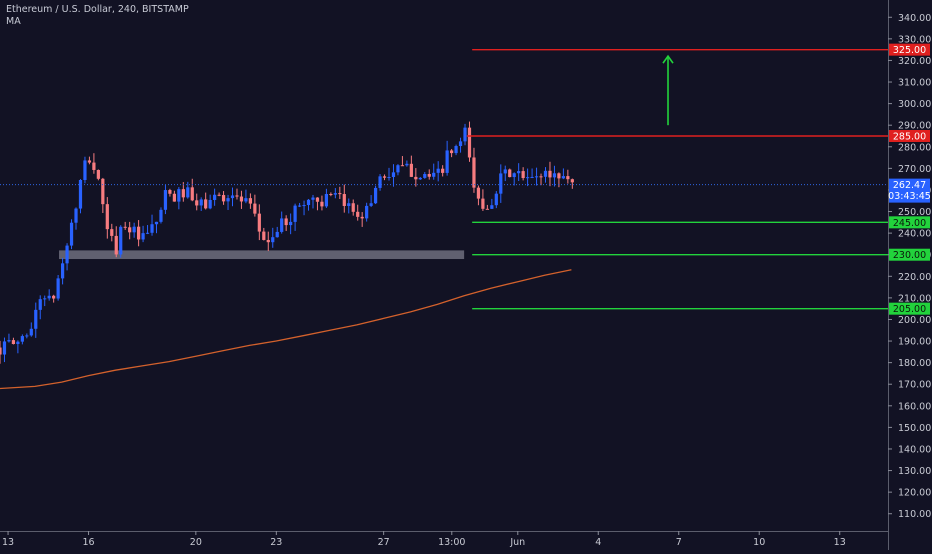  Describe the element at coordinates (914, 39) in the screenshot. I see `price-tick-label: 330.00` at that location.